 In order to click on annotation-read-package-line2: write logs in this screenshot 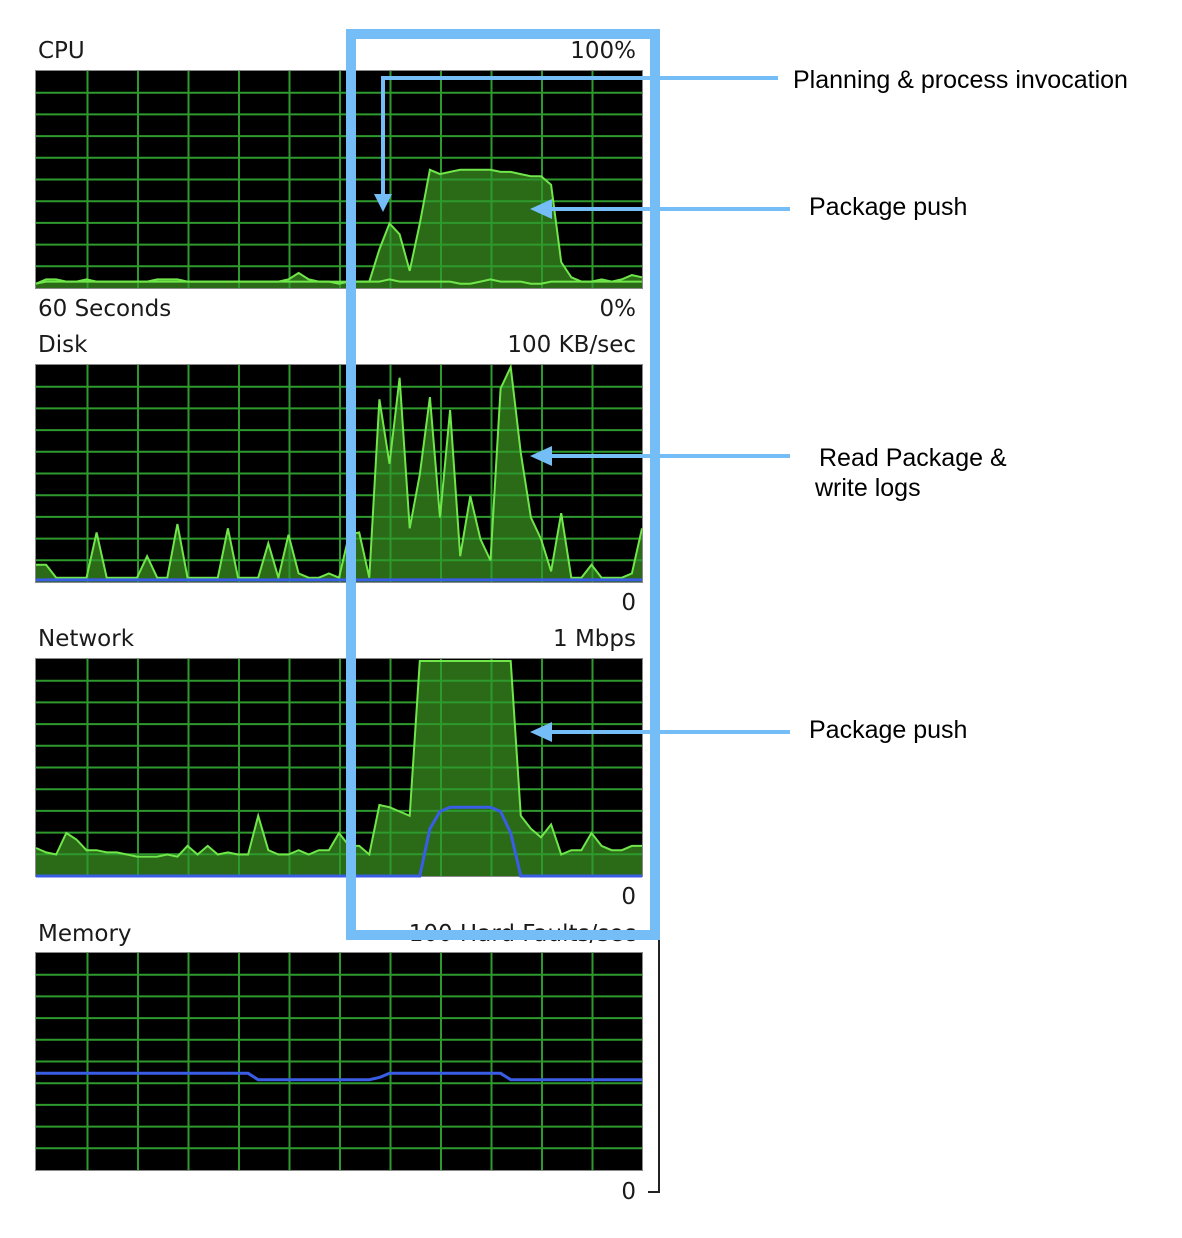, I will do `click(867, 488)`.